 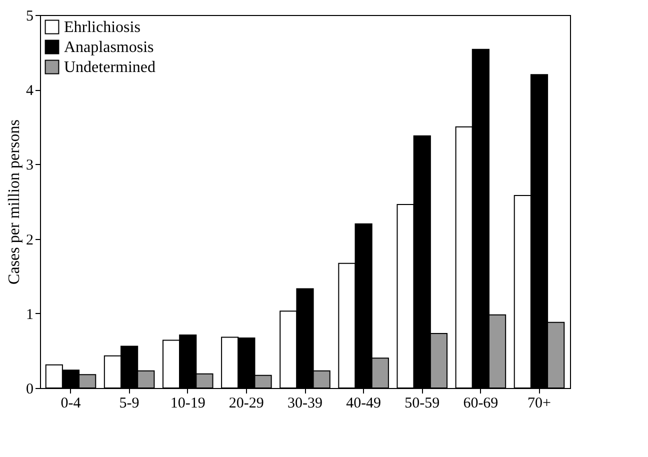 I want to click on y-tick-label: 0, so click(x=30, y=390).